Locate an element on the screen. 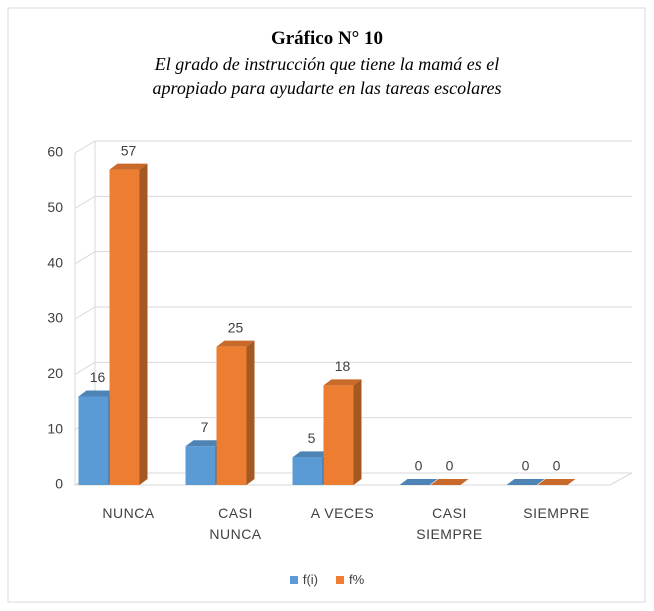 This screenshot has width=654, height=611. legend-item: f(i) is located at coordinates (303, 579).